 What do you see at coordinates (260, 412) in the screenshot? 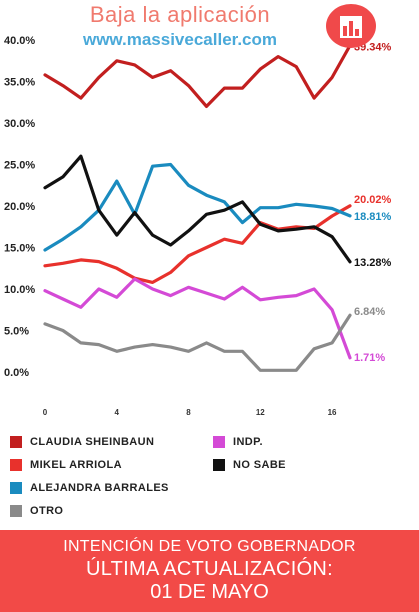
I see `x-tick-label: 12` at bounding box center [260, 412].